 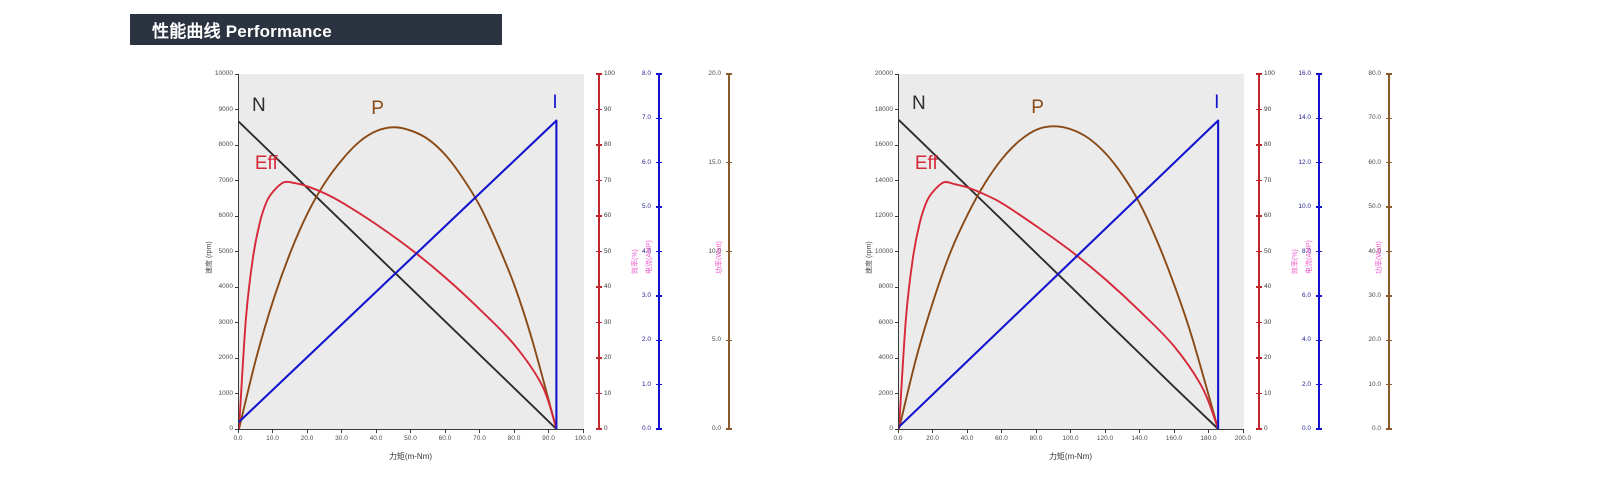 I want to click on secondary-tick-label: 40.0, so click(x=1374, y=251).